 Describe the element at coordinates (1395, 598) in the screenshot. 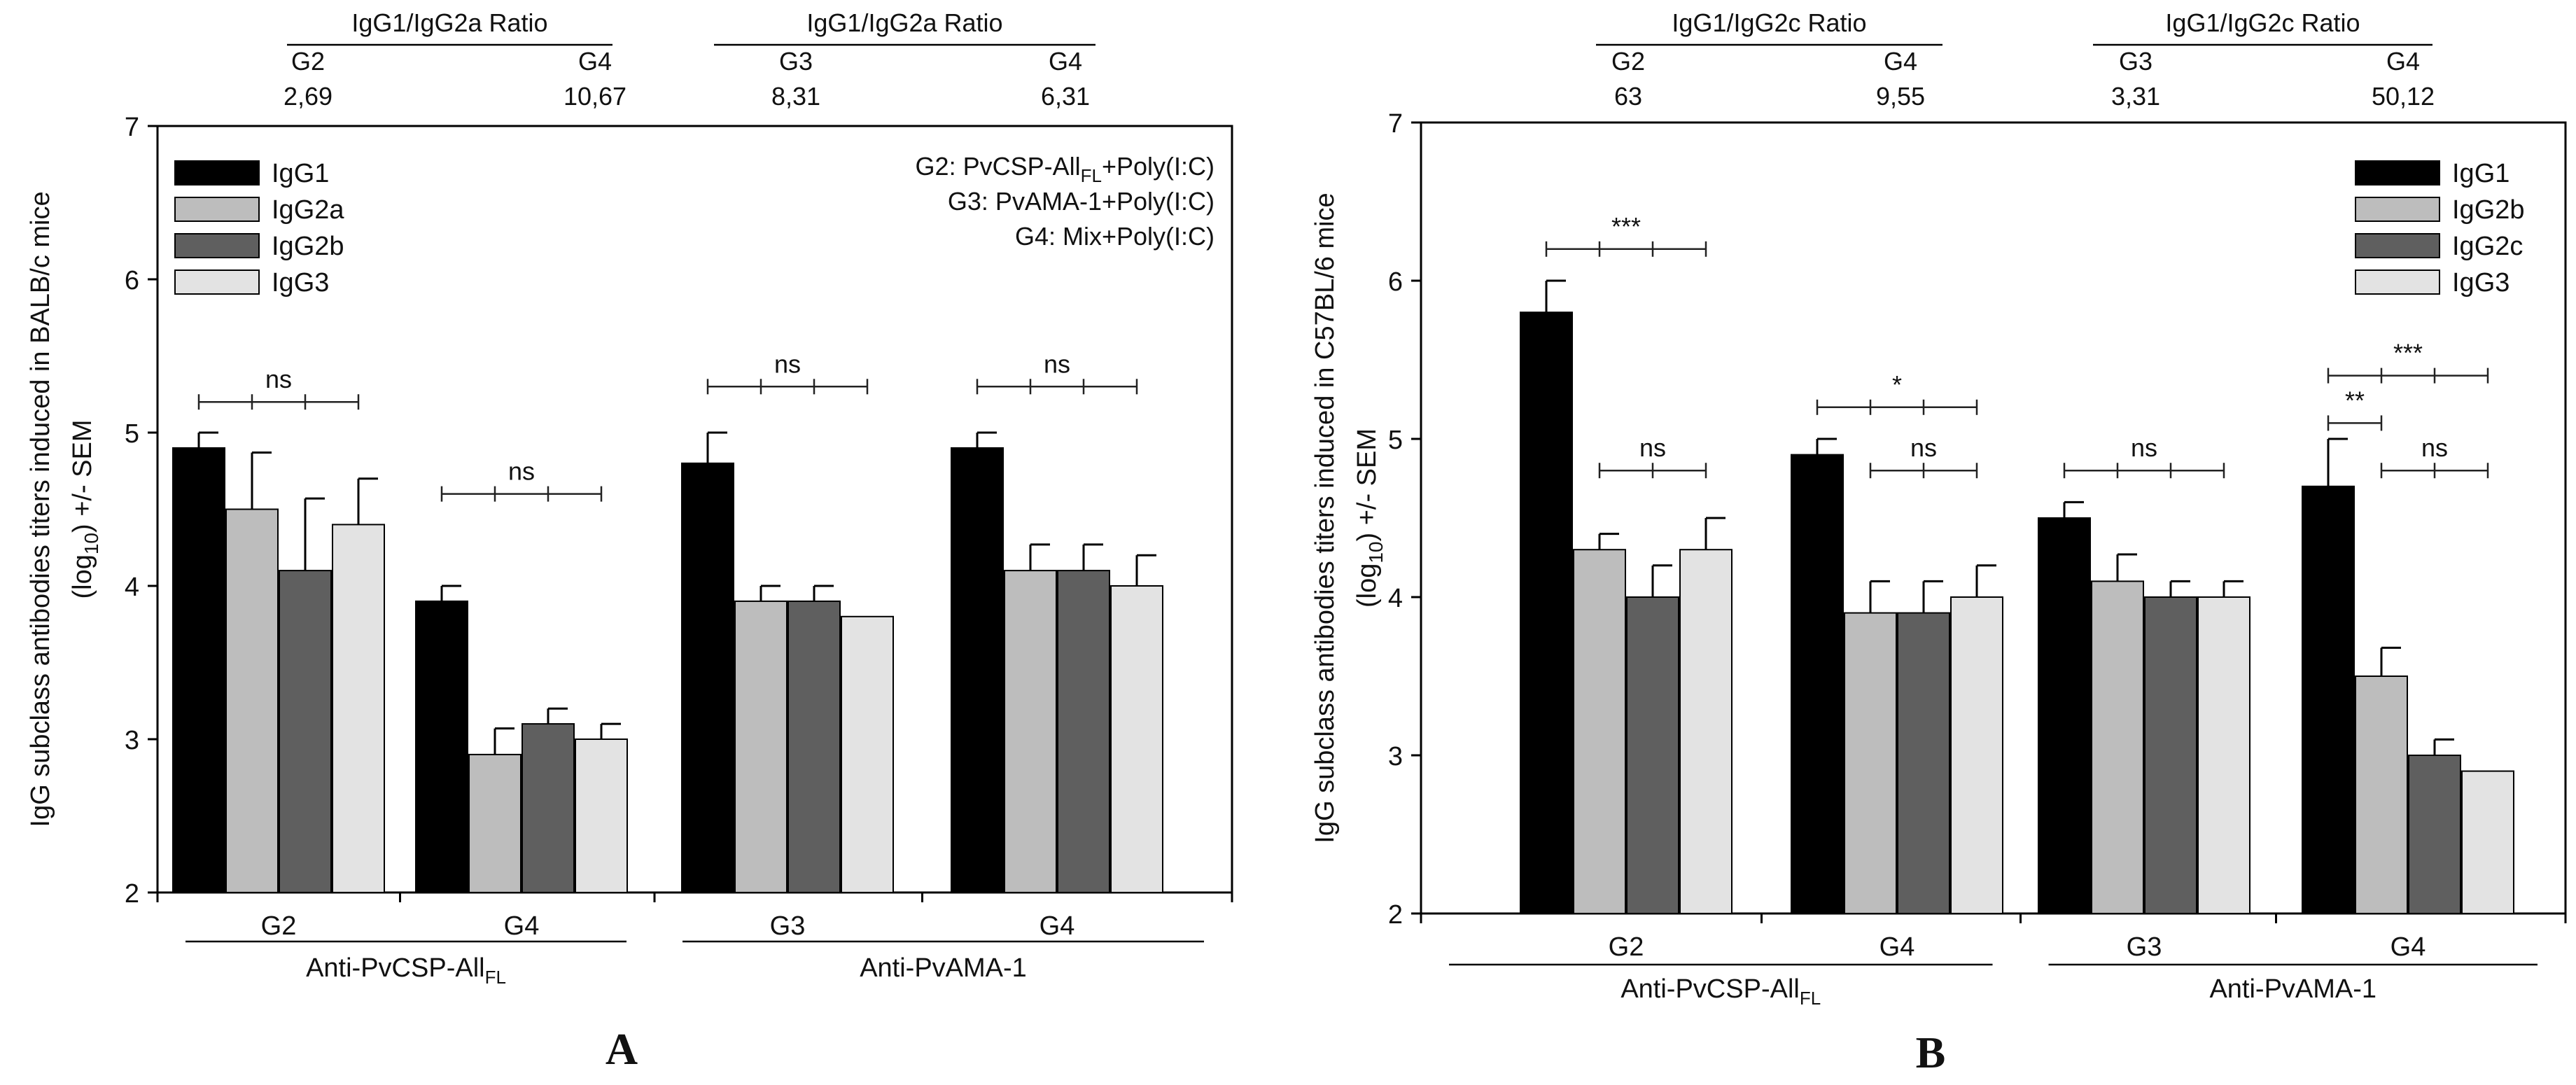

I see `panel-b-y-tick-label: 4` at that location.